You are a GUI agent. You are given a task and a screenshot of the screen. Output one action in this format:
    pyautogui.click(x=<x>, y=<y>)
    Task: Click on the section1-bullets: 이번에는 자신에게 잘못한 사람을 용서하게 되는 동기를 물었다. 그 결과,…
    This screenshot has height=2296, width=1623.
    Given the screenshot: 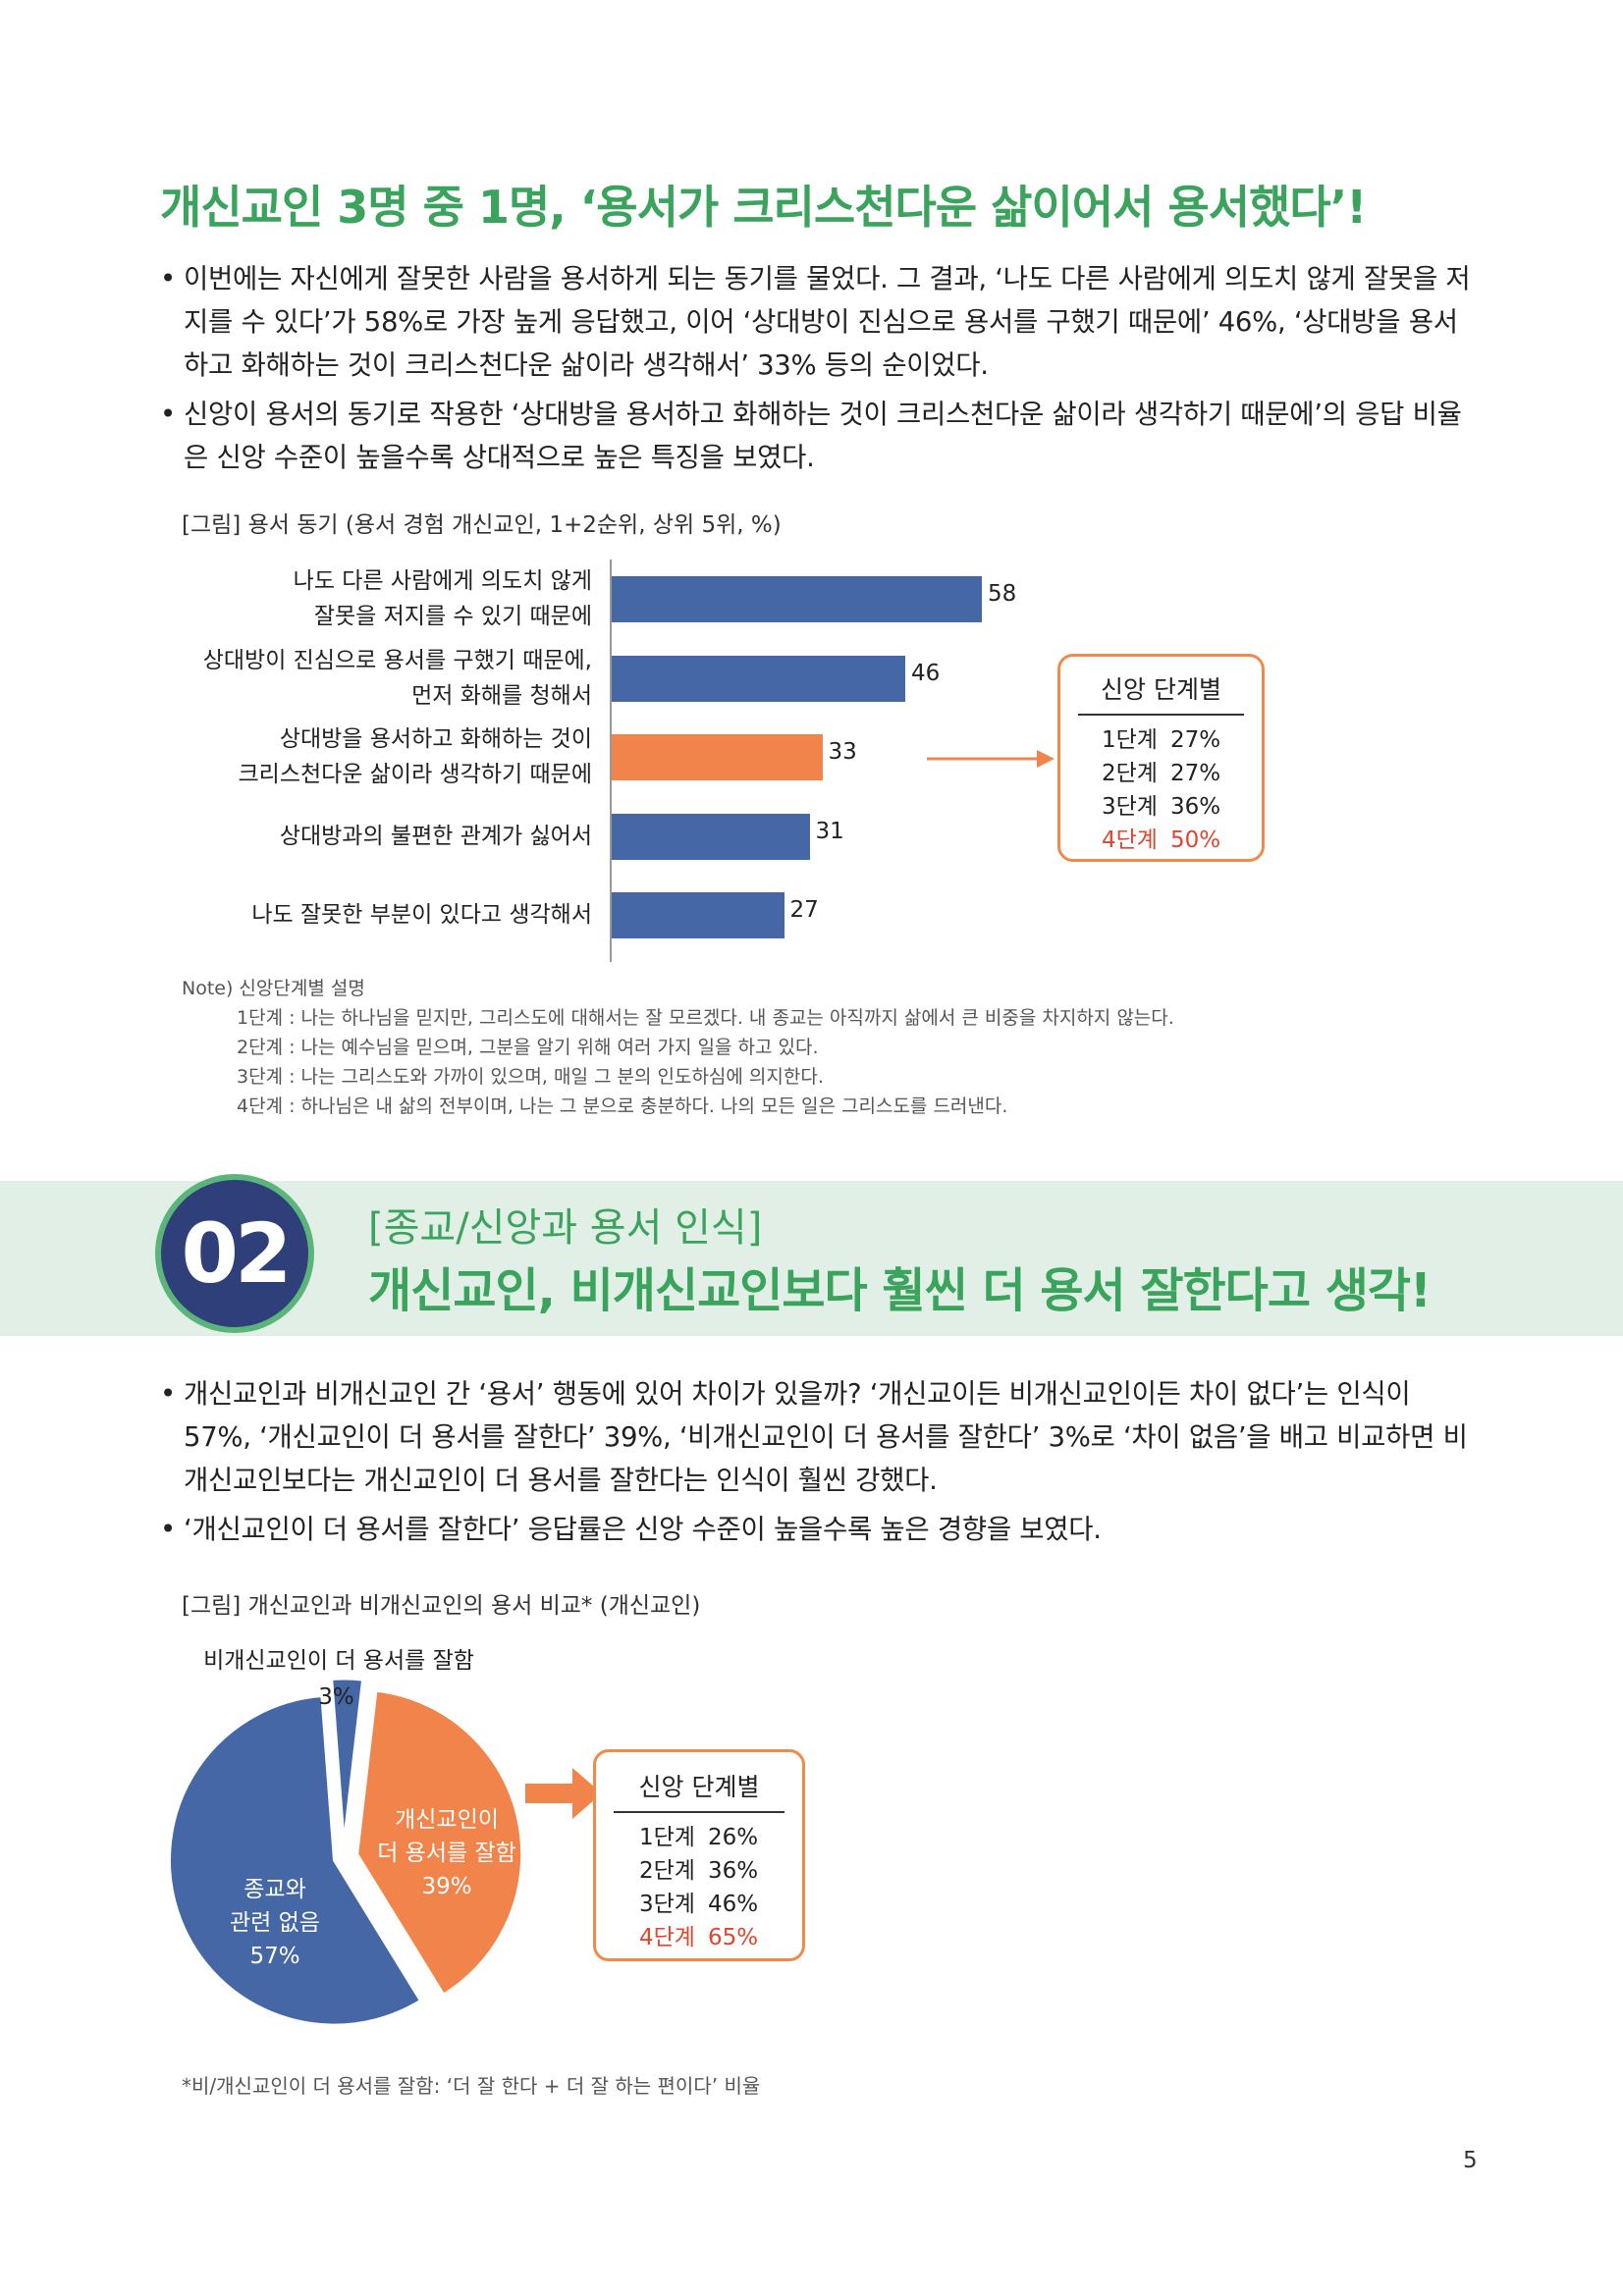 What is the action you would take?
    pyautogui.click(x=818, y=371)
    